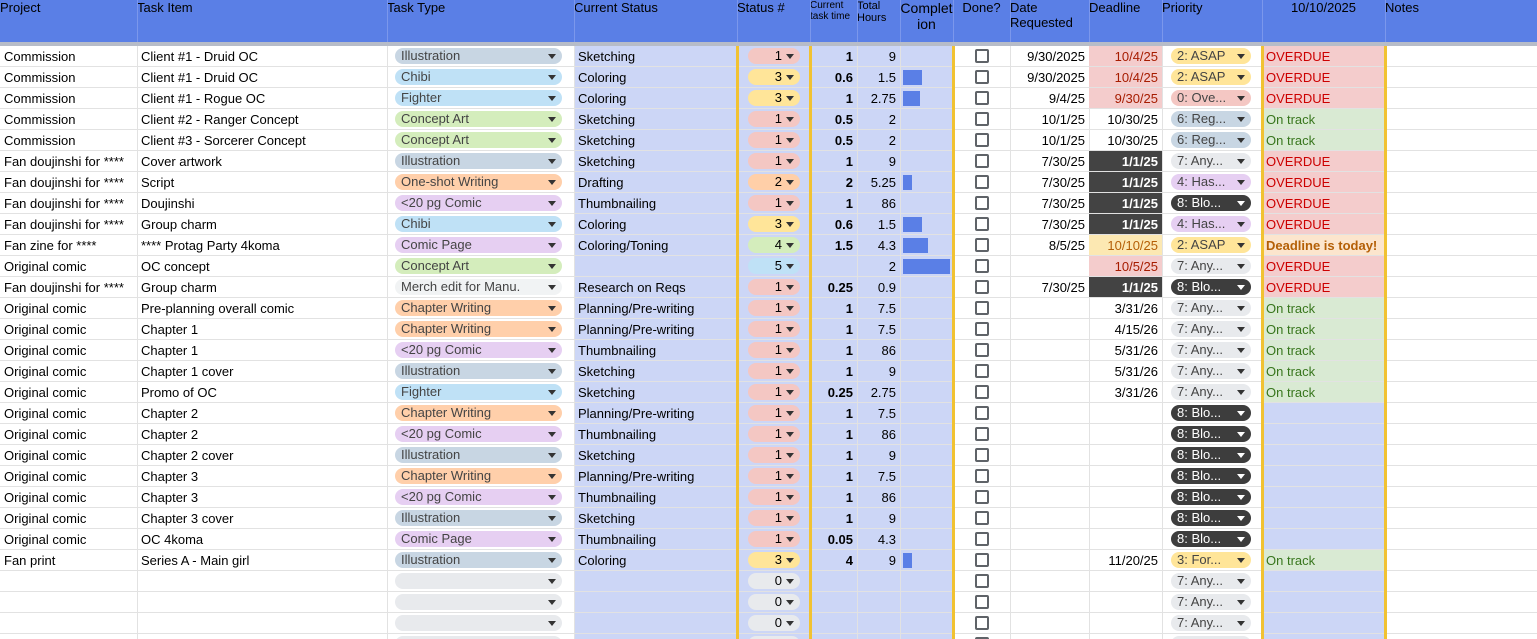 This screenshot has width=1537, height=639. I want to click on type-dropdown: Merch edit for Manu., so click(478, 287).